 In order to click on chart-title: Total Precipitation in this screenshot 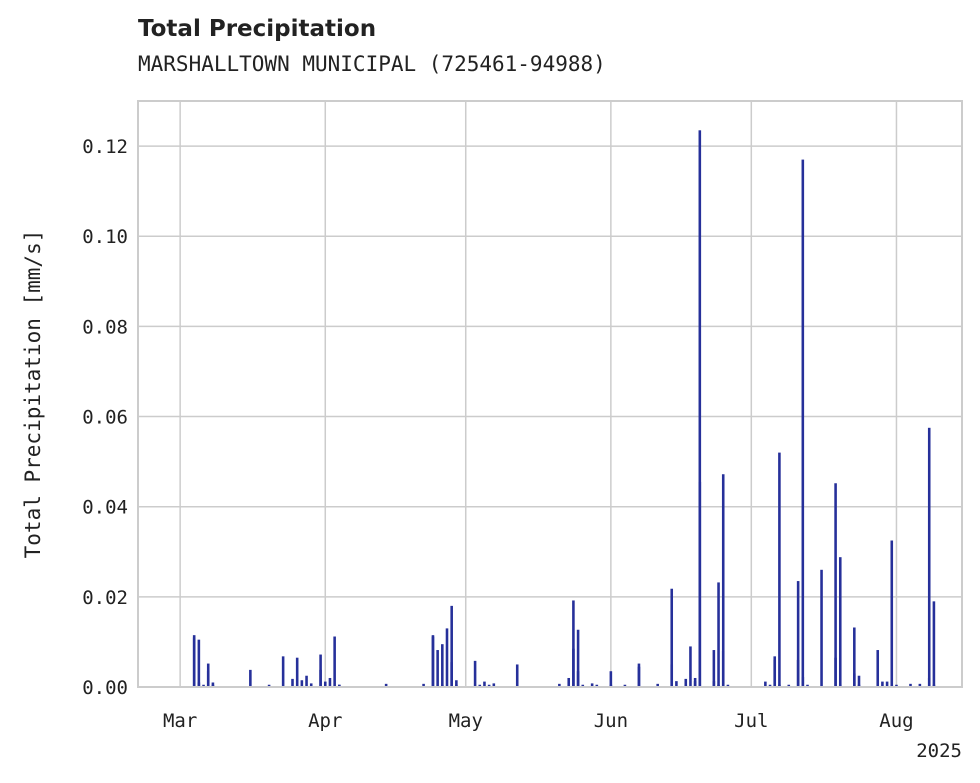, I will do `click(257, 29)`.